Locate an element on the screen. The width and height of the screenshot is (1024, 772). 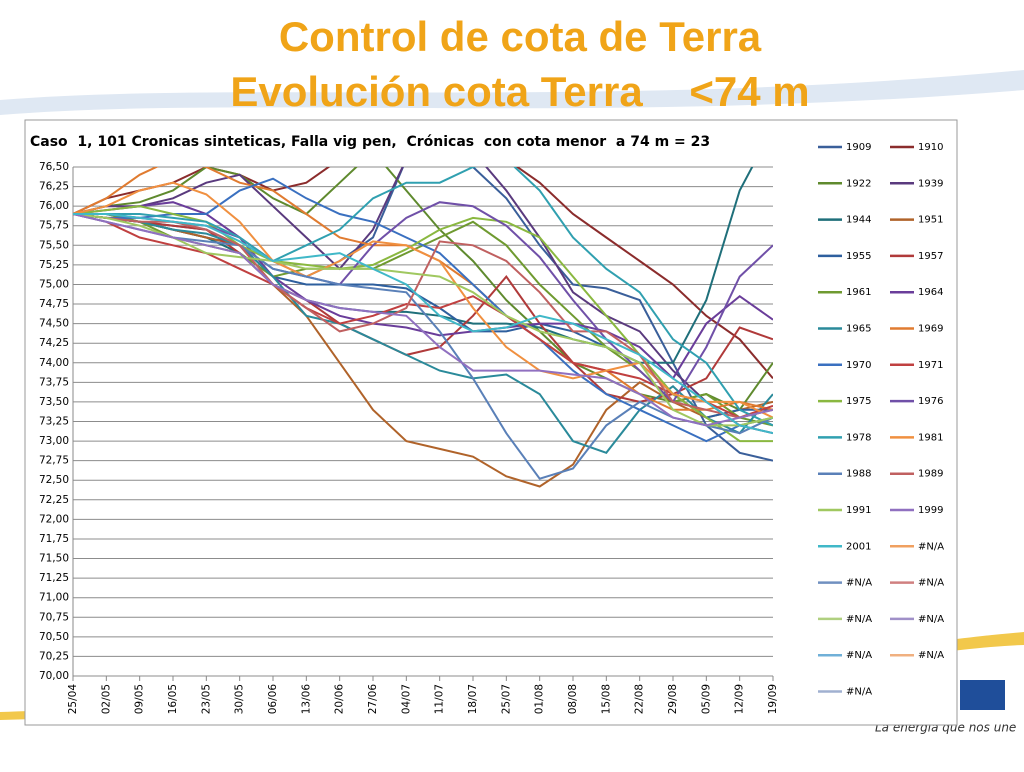
y-tick-label: 74,50 is located at coordinates (54, 324).